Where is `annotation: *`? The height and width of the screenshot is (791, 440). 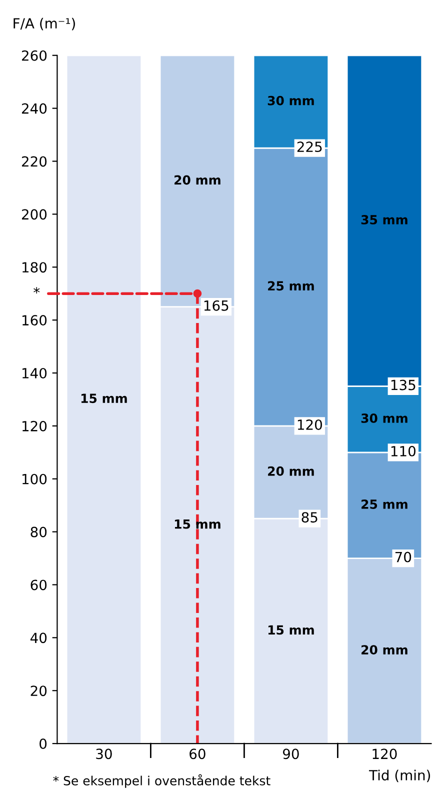 annotation: * is located at coordinates (37, 290).